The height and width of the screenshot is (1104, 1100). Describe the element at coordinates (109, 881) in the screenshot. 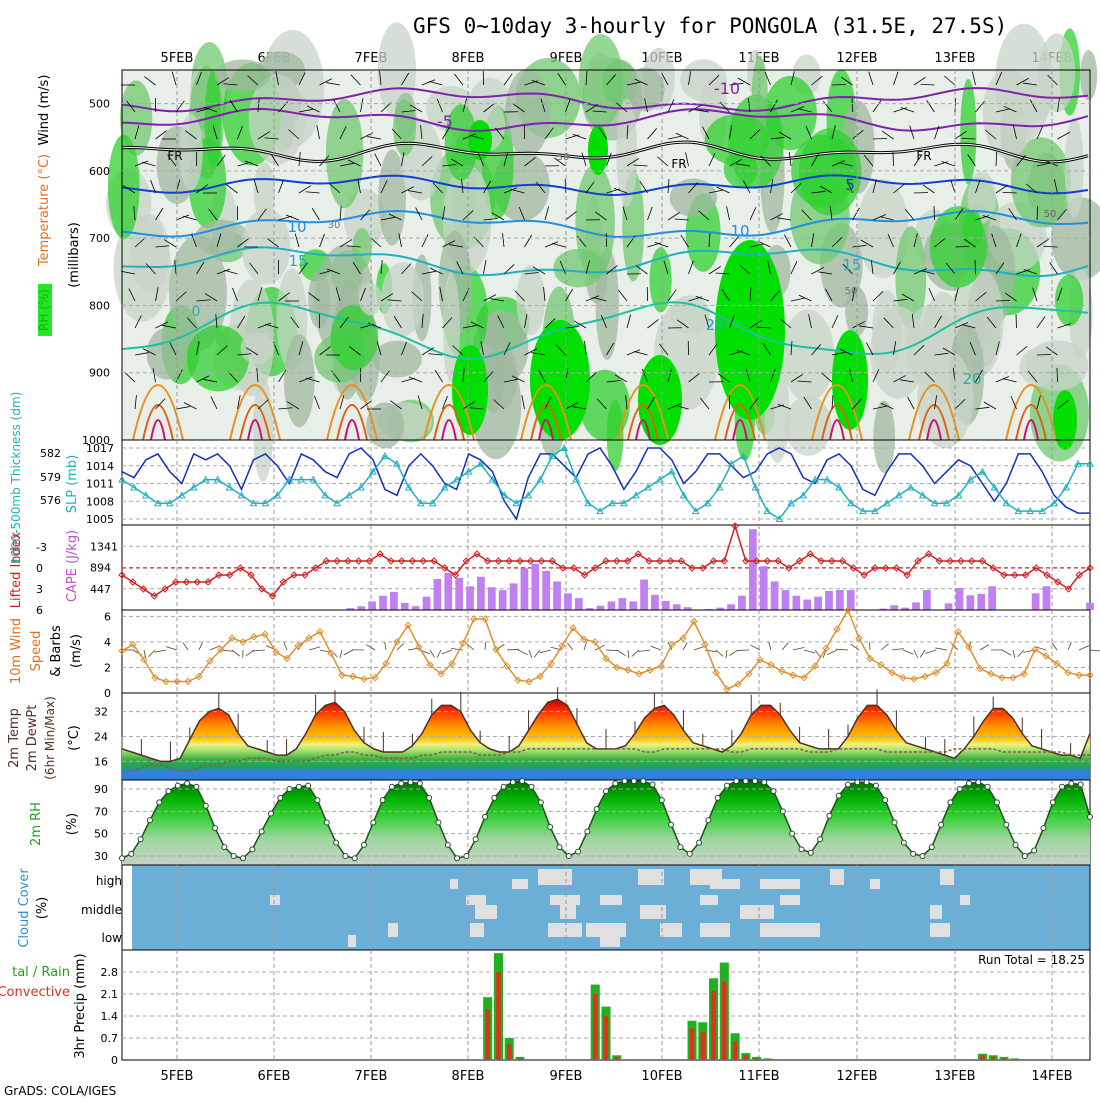

I see `cloud-level-label: high` at that location.